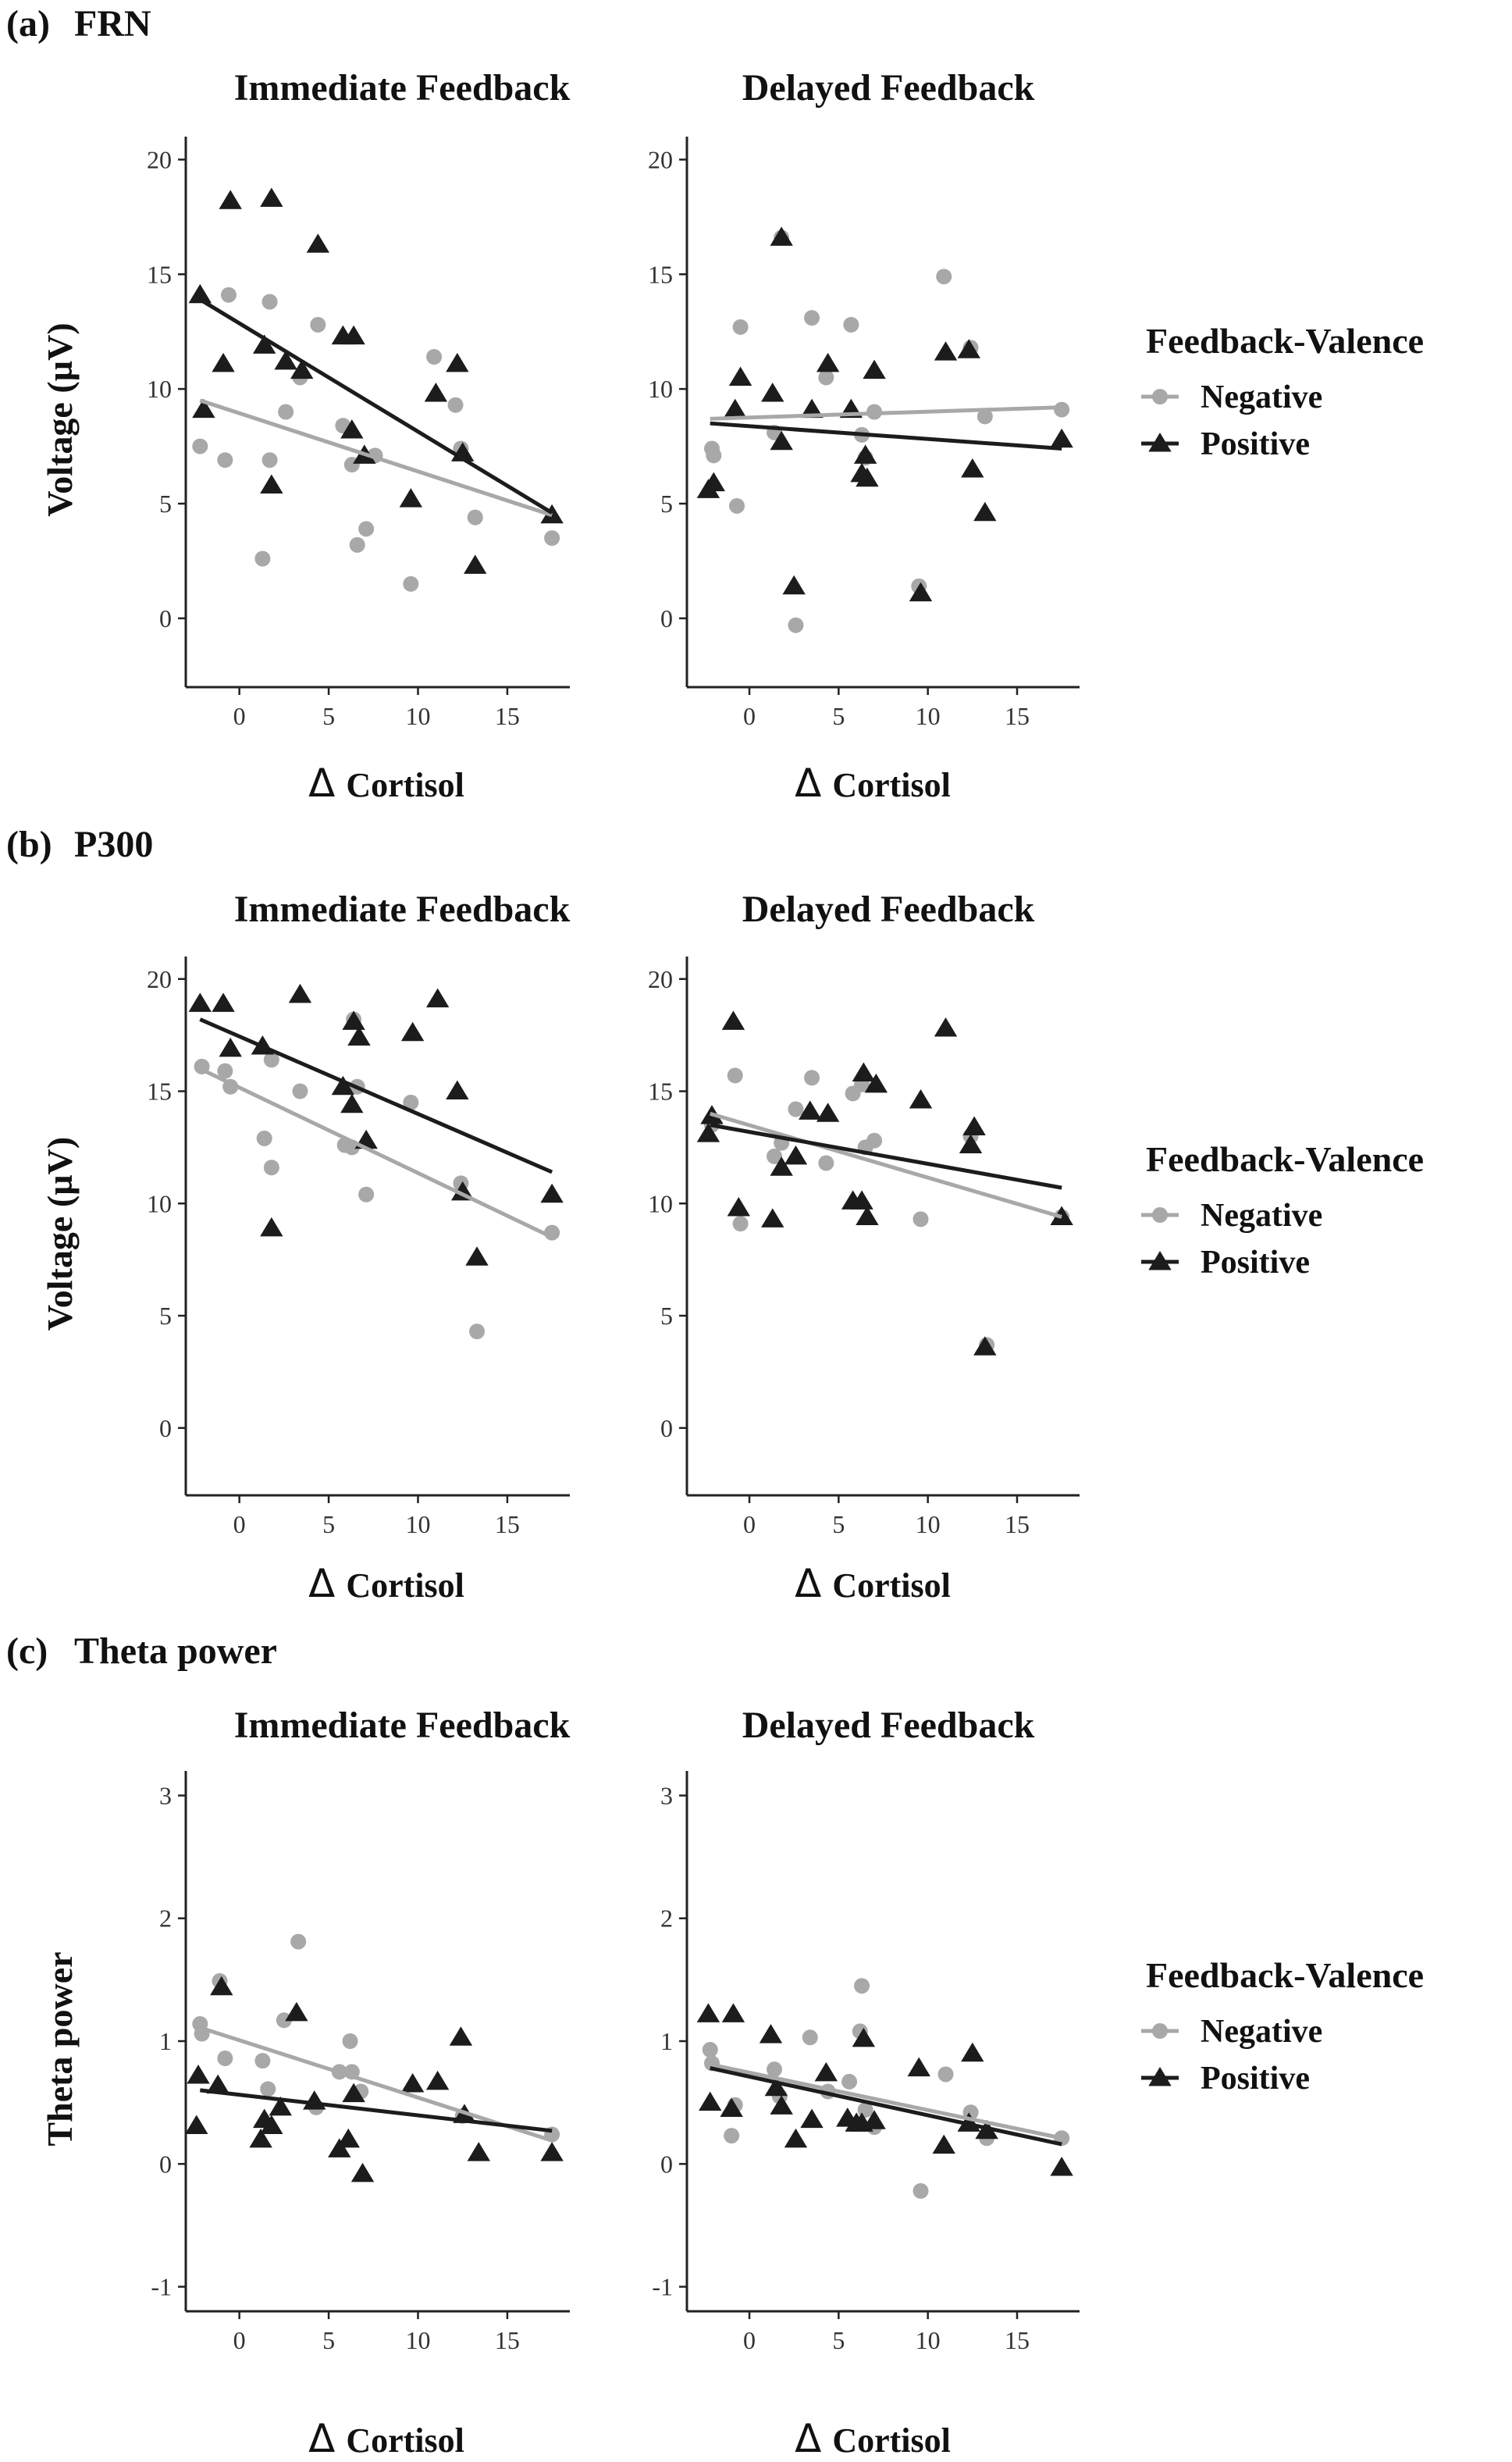 The width and height of the screenshot is (1512, 2462). Describe the element at coordinates (507, 716) in the screenshot. I see `x-tick-label: 15` at that location.